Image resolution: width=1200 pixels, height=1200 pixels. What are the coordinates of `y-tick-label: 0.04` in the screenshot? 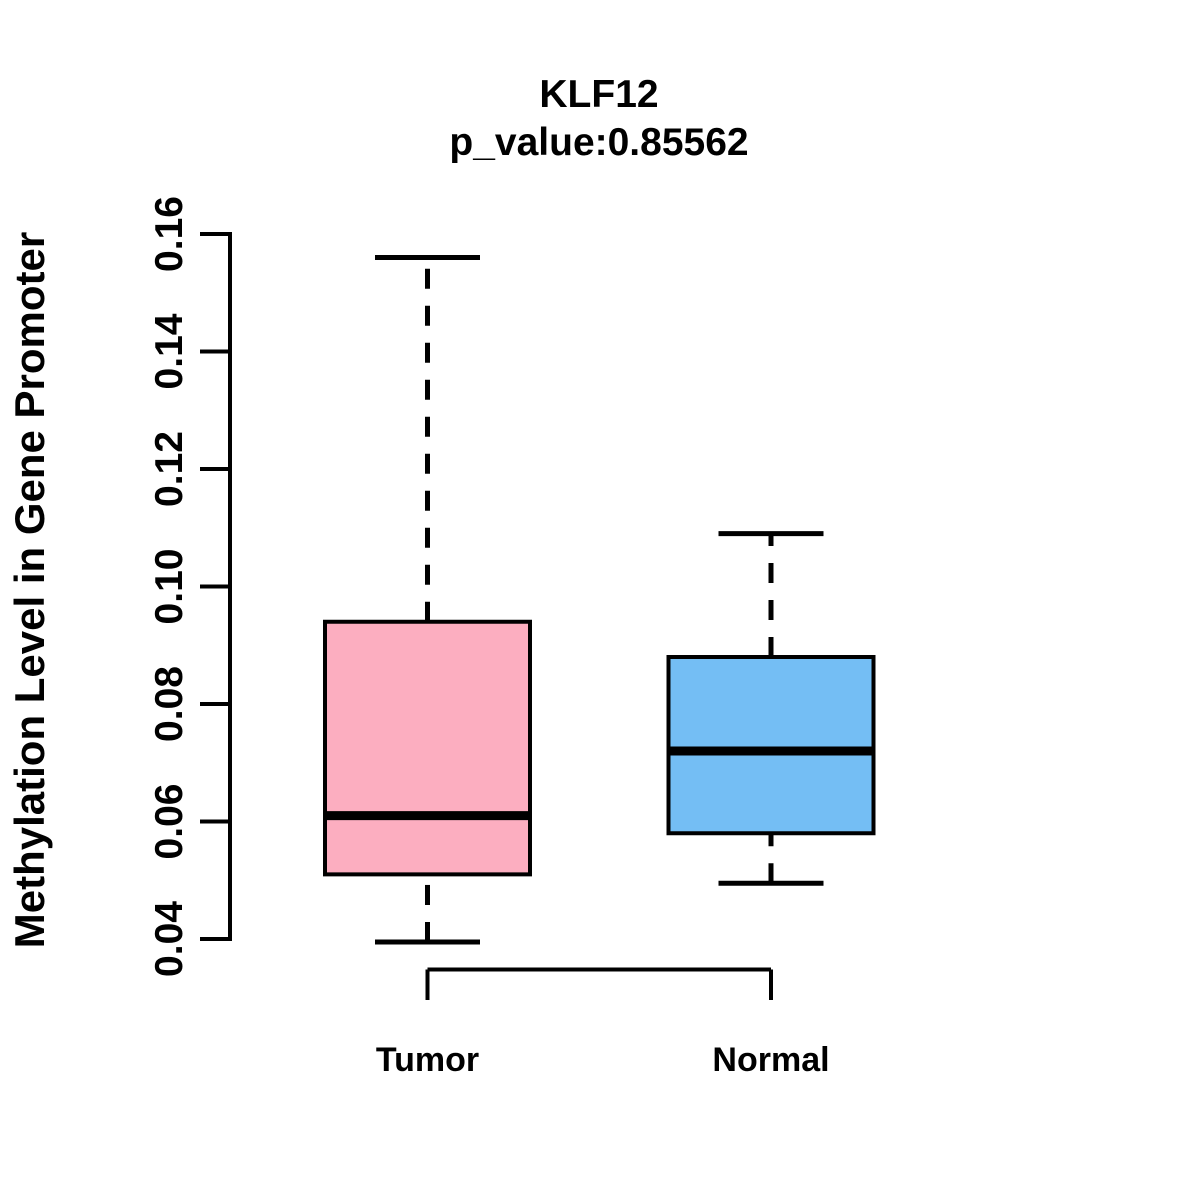 It's located at (169, 939).